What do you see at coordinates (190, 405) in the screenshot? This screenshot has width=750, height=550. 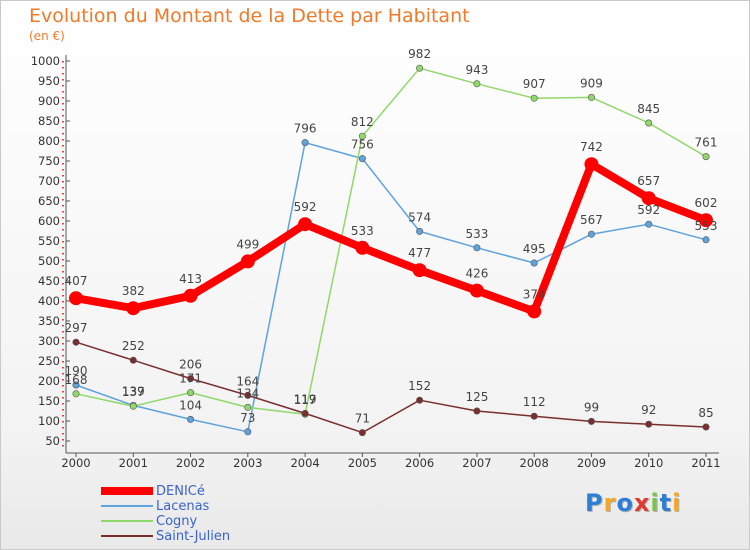 I see `data-label-lacenas: 104` at bounding box center [190, 405].